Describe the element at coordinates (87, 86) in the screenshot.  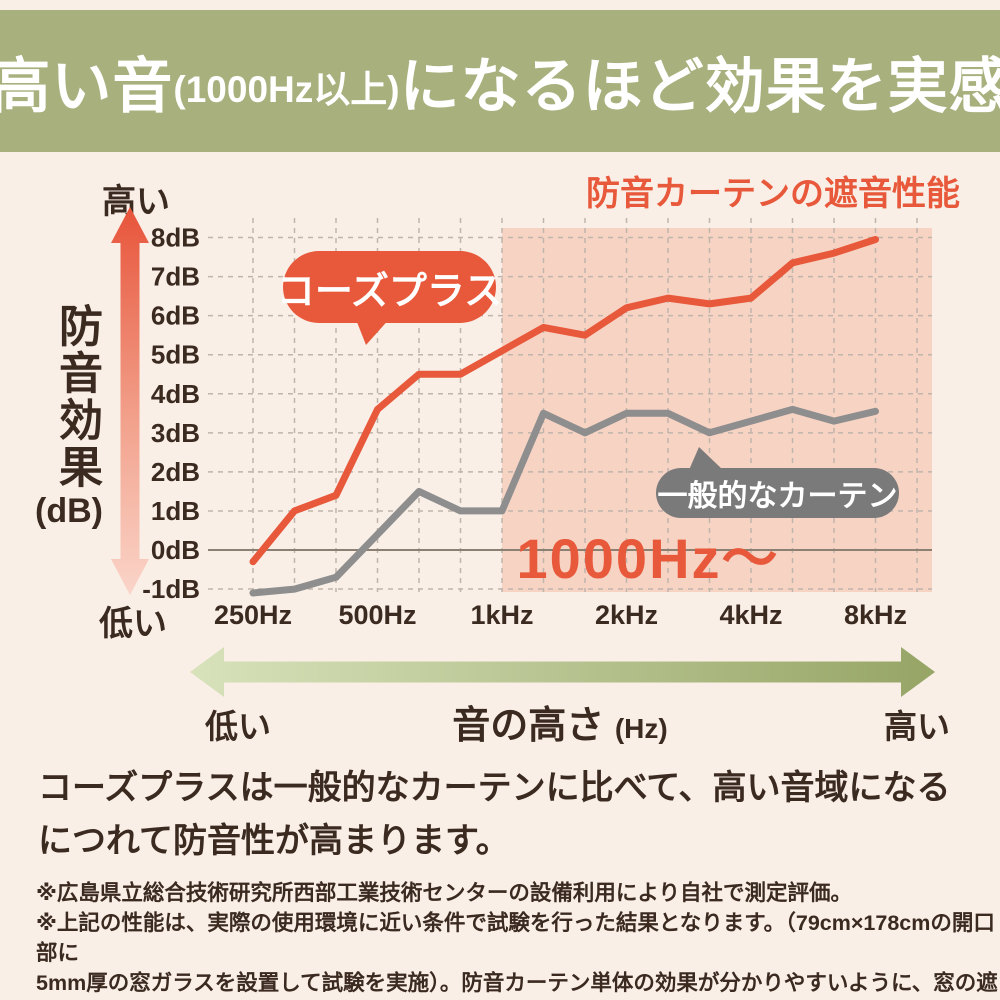
I see `banner-text-main1: 高い音` at that location.